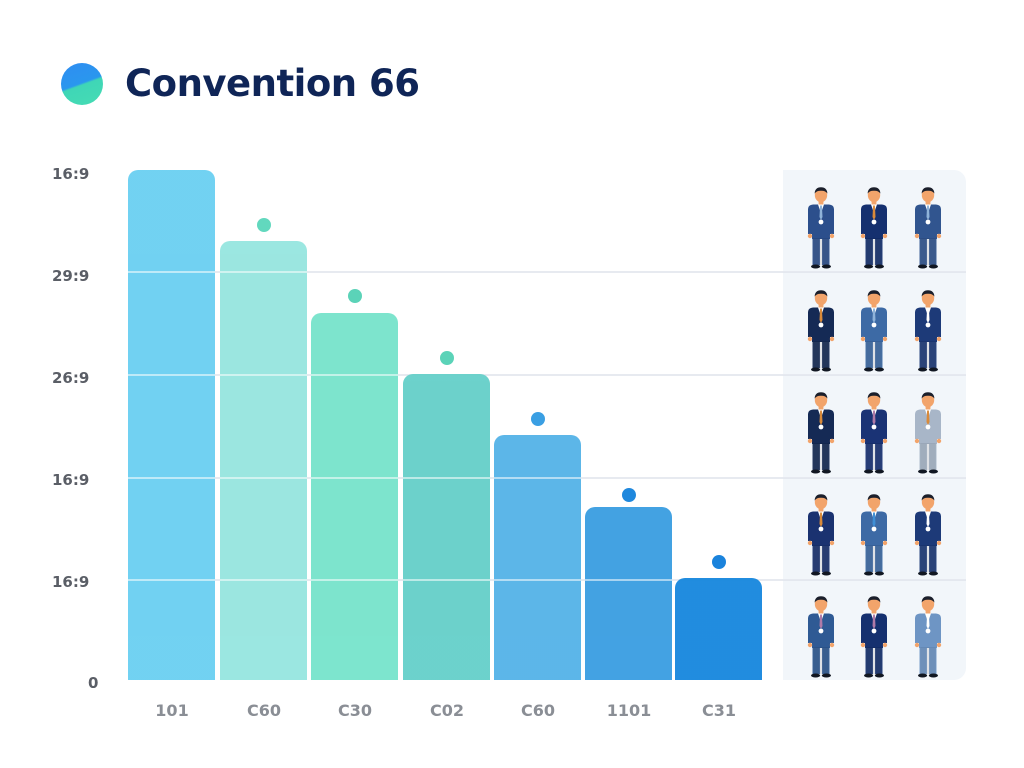  I want to click on x-tick-label: C31, so click(718, 710).